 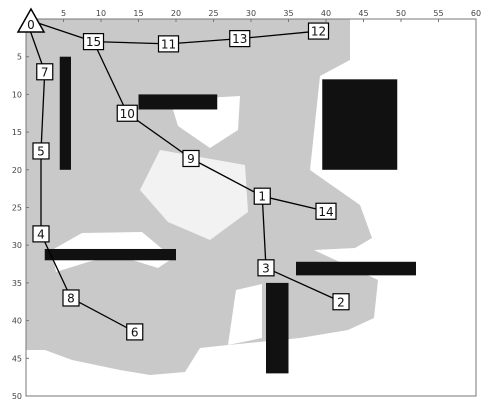 What do you see at coordinates (17, 170) in the screenshot?
I see `y-tick-label: 20` at bounding box center [17, 170].